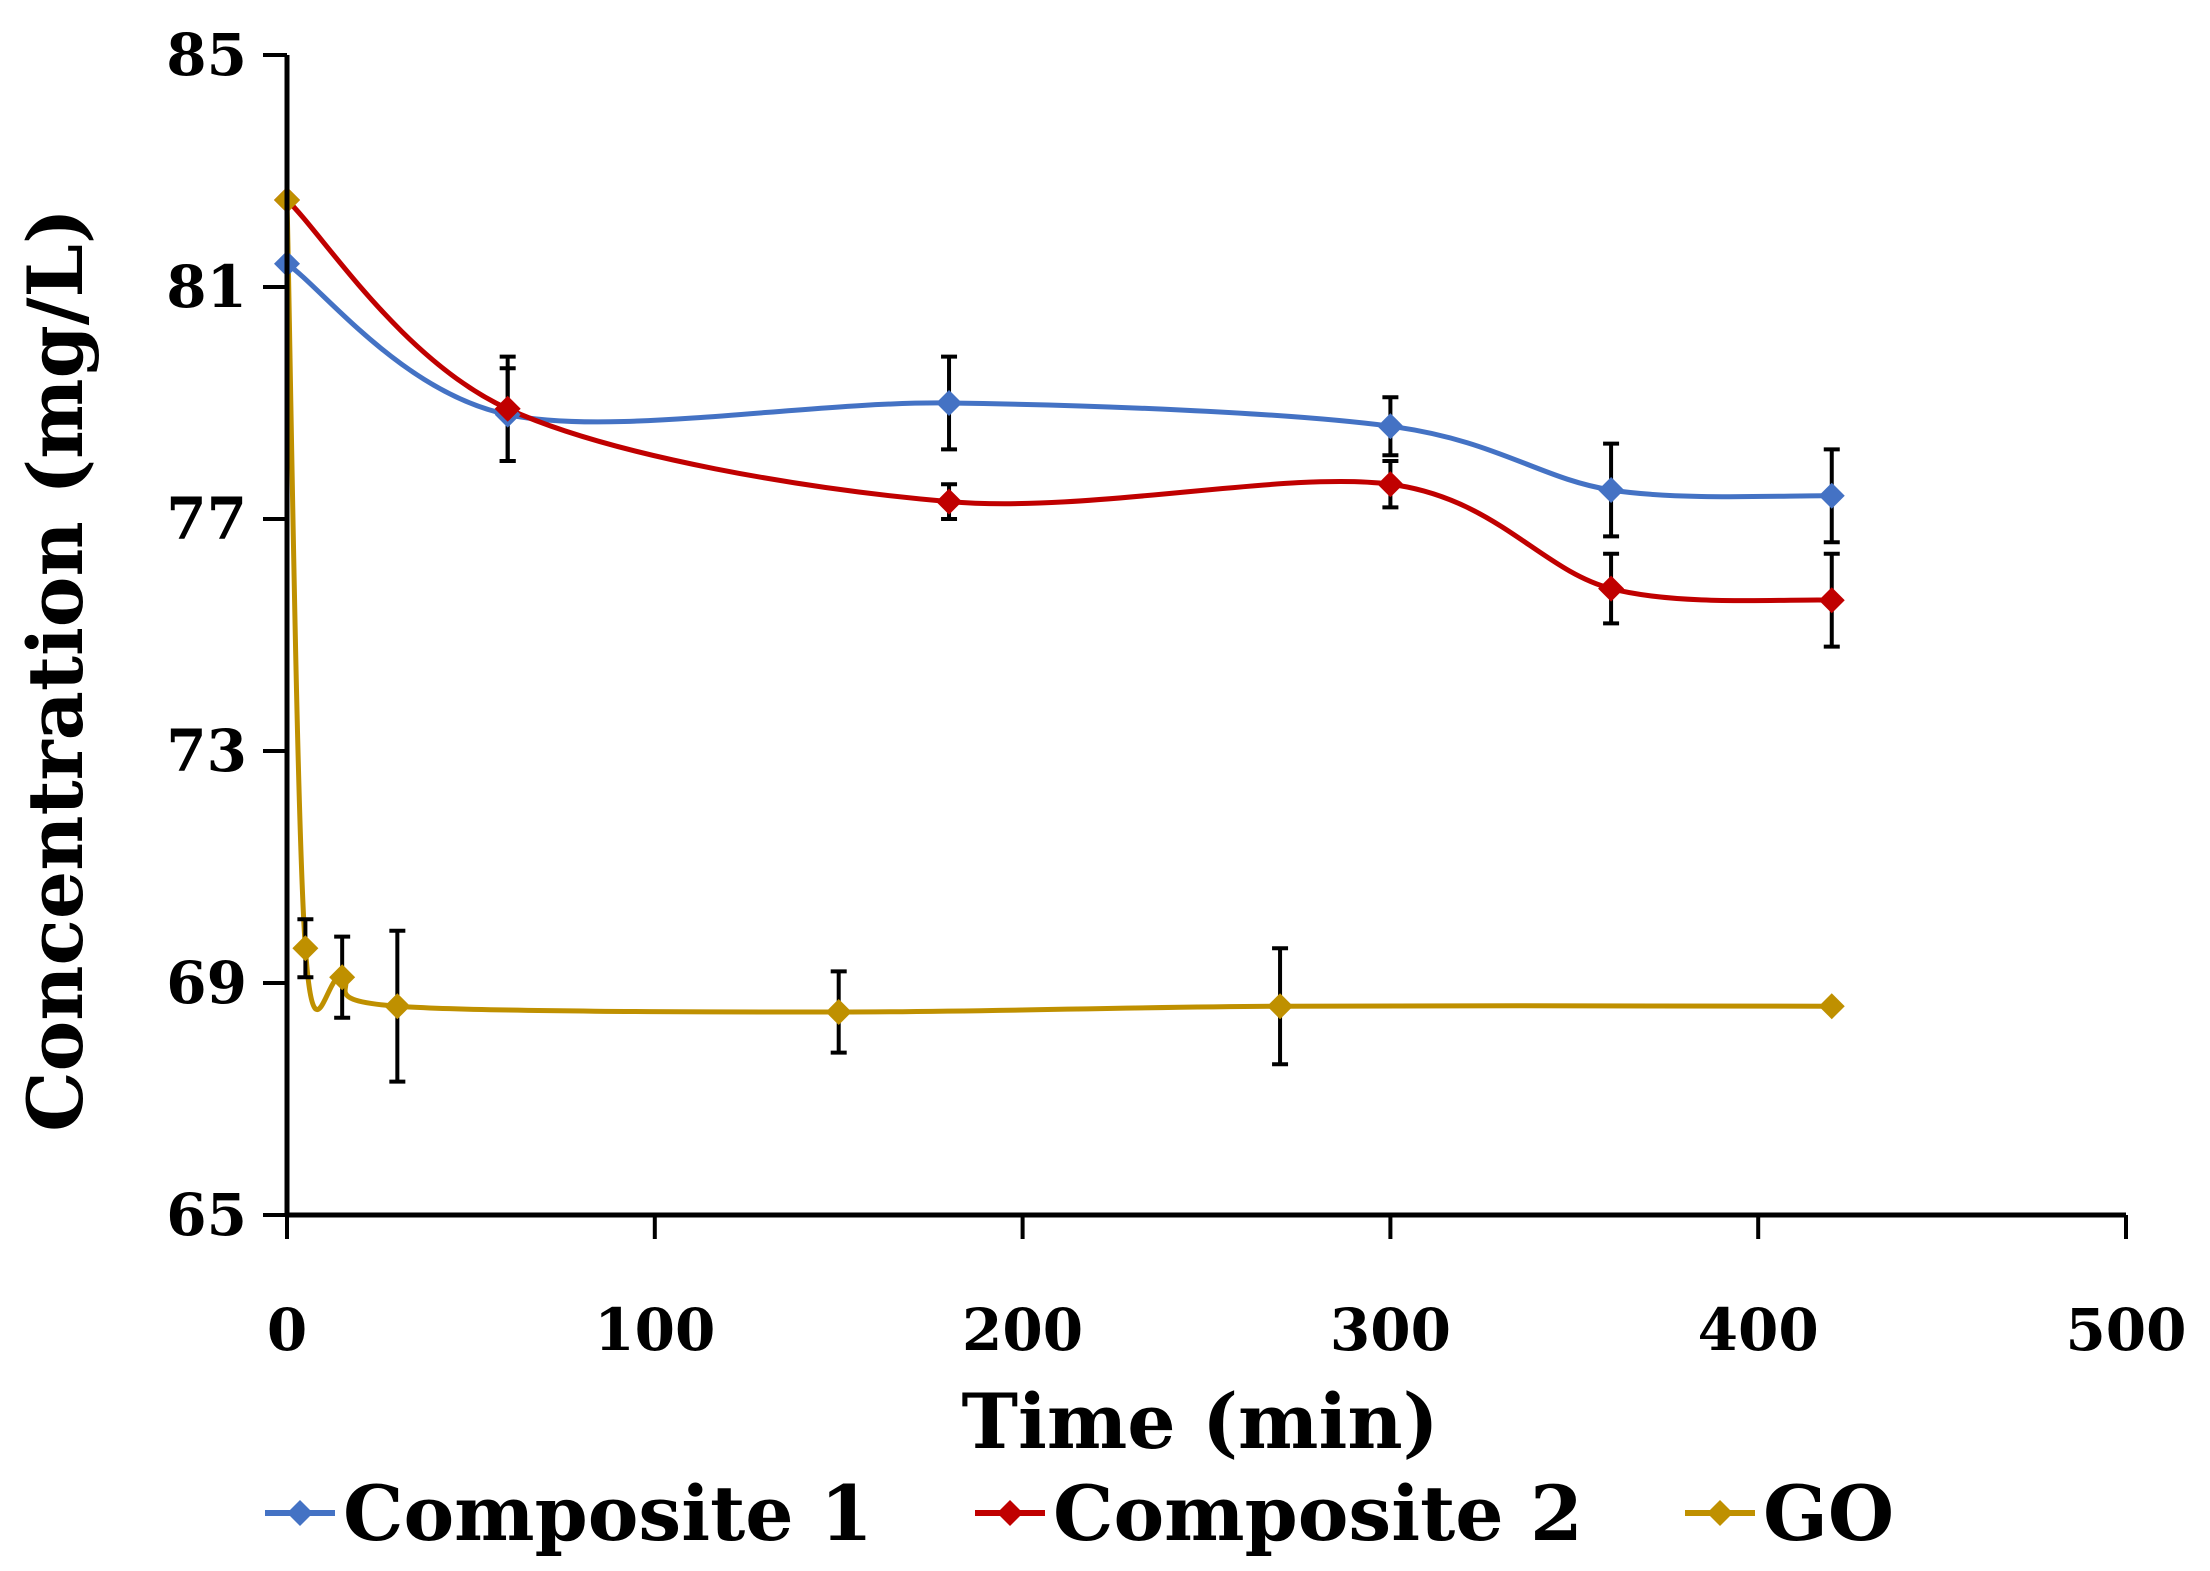  What do you see at coordinates (654, 1330) in the screenshot?
I see `x-tick-label: 100` at bounding box center [654, 1330].